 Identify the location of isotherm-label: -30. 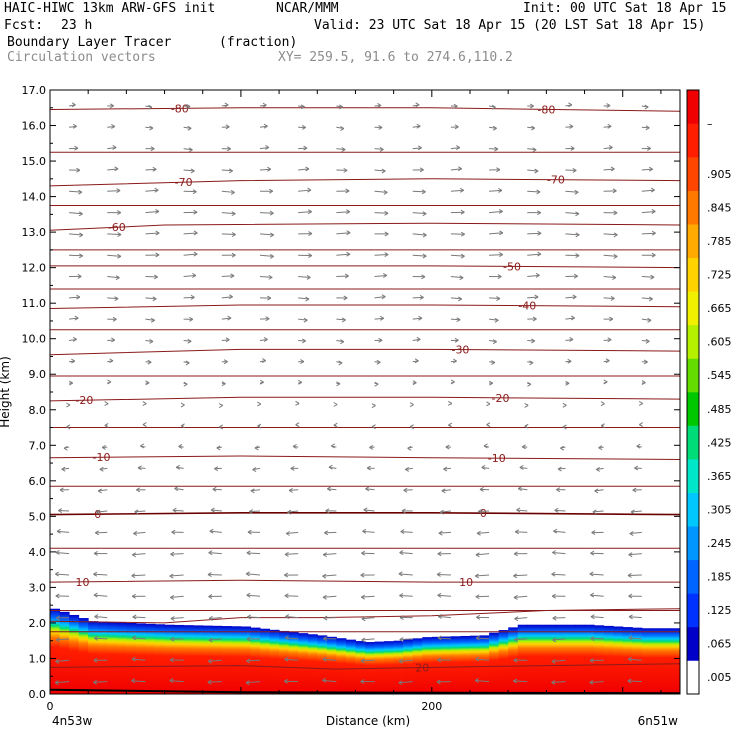
(460, 350).